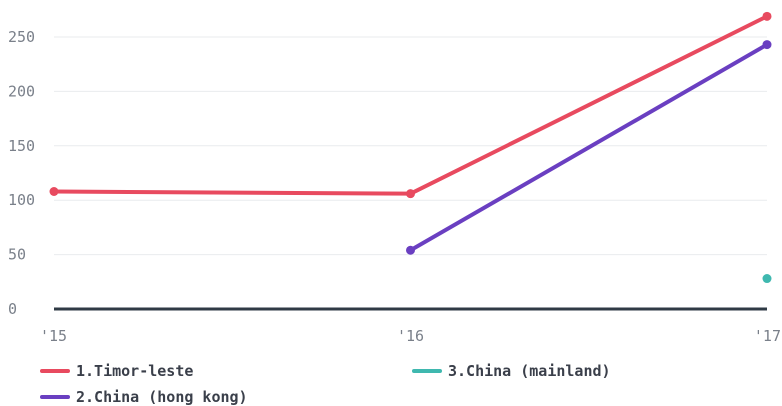 The width and height of the screenshot is (782, 406). I want to click on y-tick-label: 0, so click(12, 309).